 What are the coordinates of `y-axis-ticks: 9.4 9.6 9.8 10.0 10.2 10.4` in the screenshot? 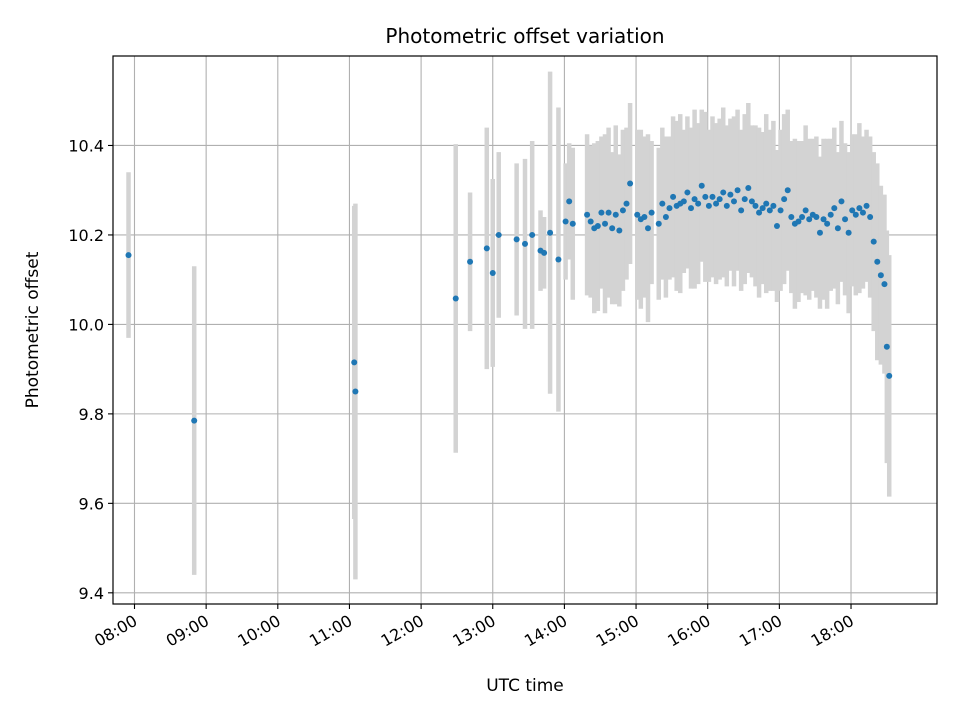 It's located at (90, 369).